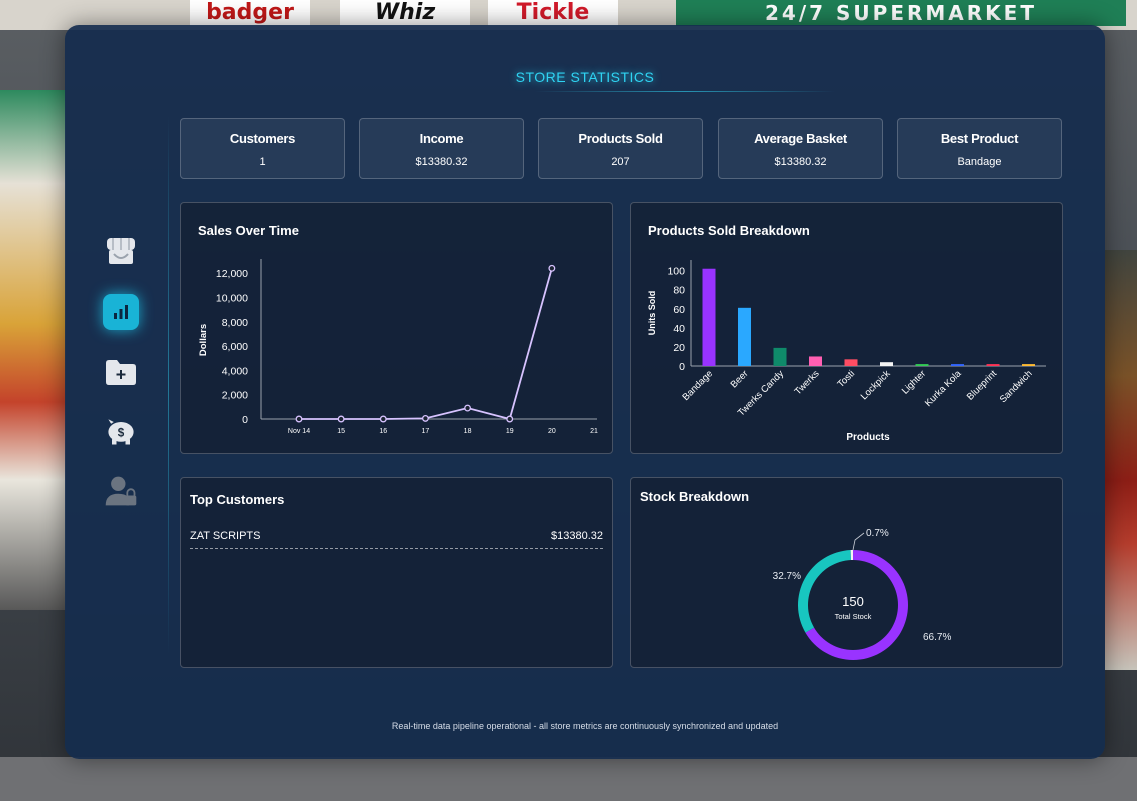  Describe the element at coordinates (979, 162) in the screenshot. I see `stat-value: Bandage` at that location.